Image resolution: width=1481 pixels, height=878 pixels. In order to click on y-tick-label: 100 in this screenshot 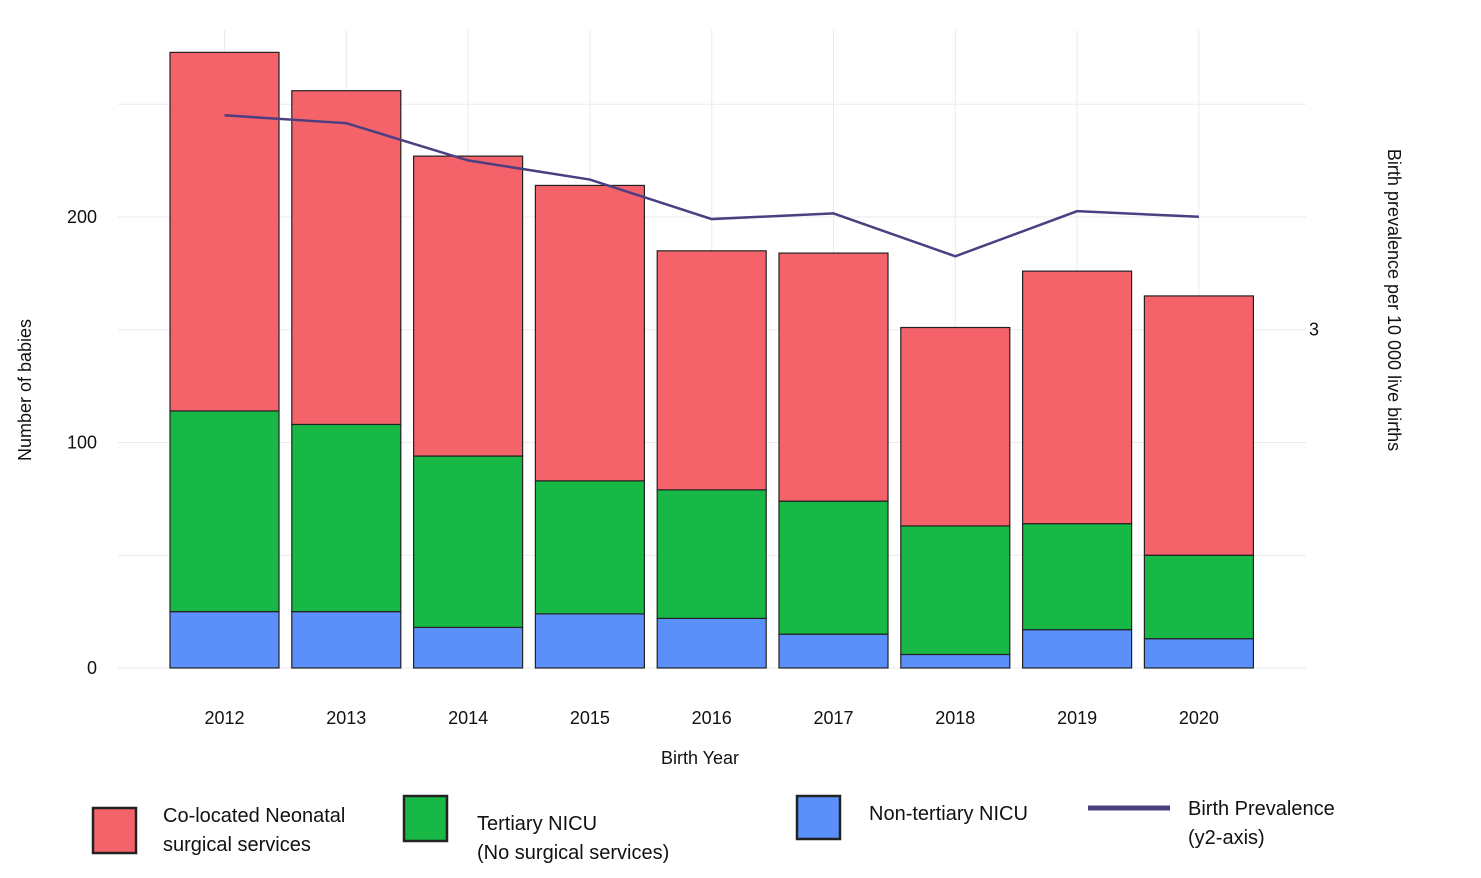, I will do `click(82, 443)`.